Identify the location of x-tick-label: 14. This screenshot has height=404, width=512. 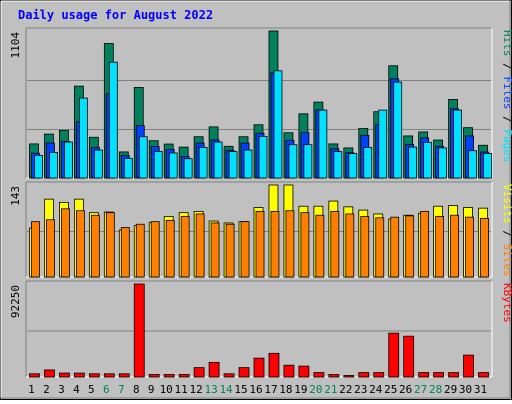
(226, 389).